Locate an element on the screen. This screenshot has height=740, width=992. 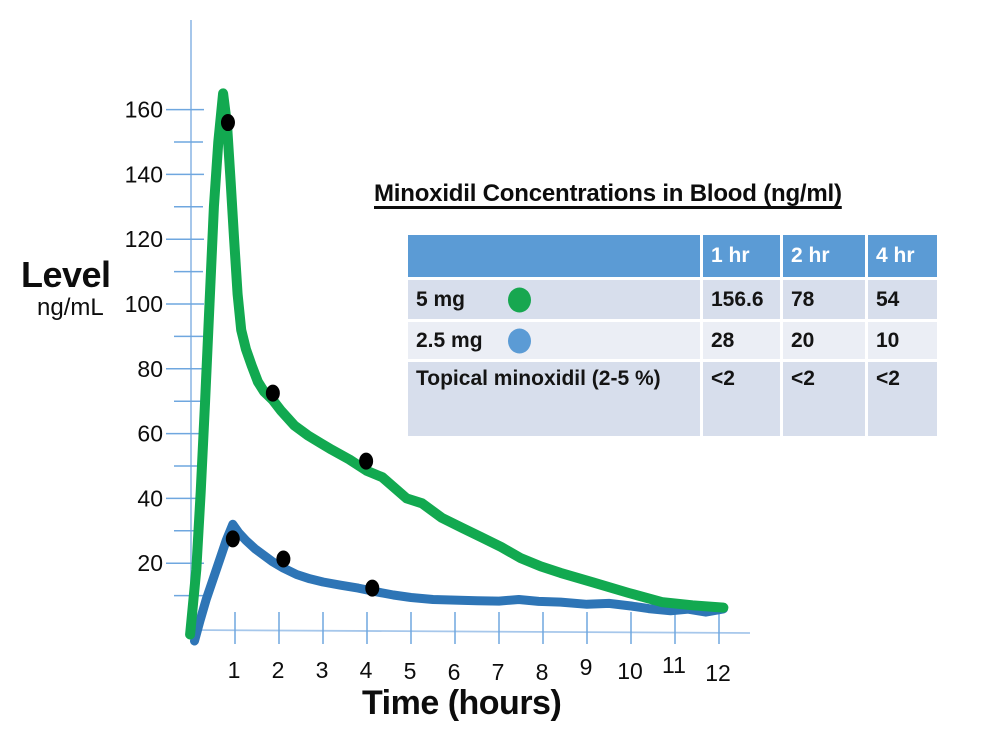
table-row-label-5mg: 5 mg is located at coordinates (554, 299).